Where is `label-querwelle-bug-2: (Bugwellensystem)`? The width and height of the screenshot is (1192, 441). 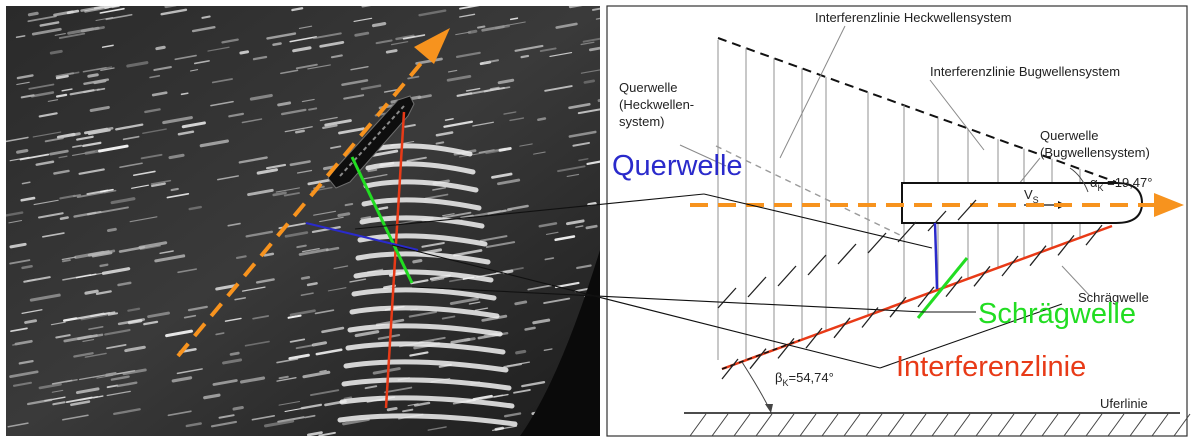 label-querwelle-bug-2: (Bugwellensystem) is located at coordinates (1095, 152).